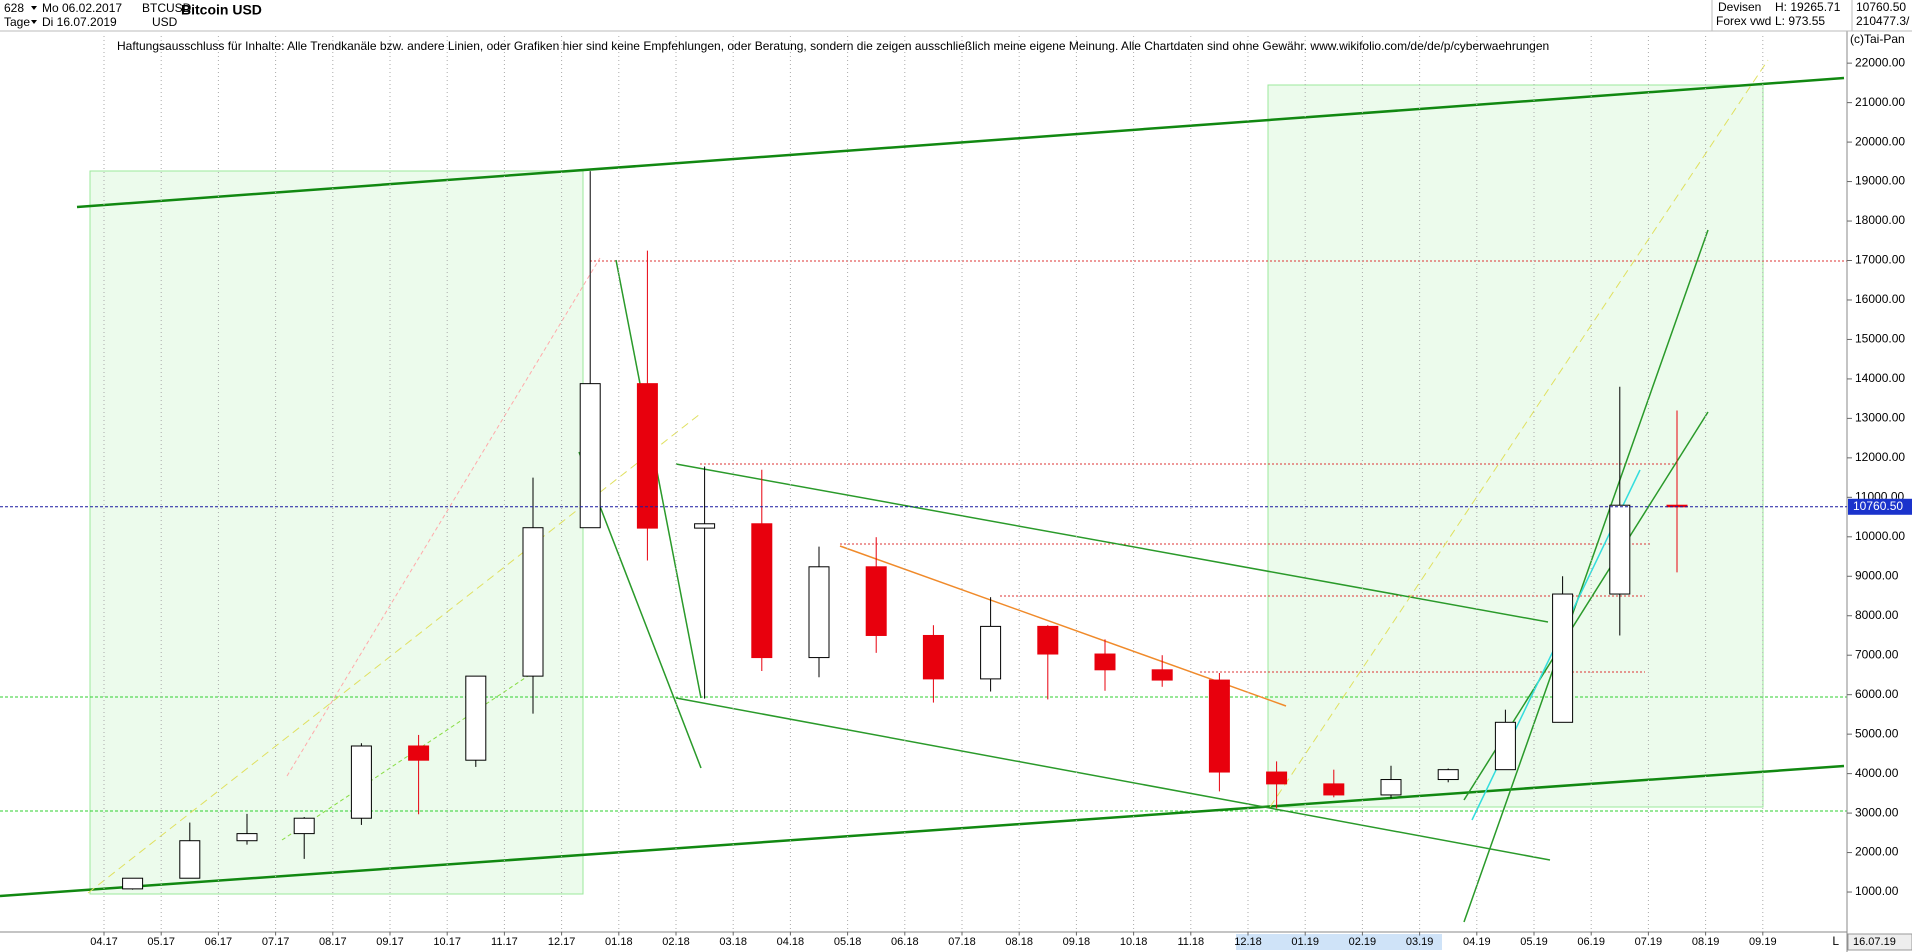  I want to click on chart-id: 628, so click(14, 8).